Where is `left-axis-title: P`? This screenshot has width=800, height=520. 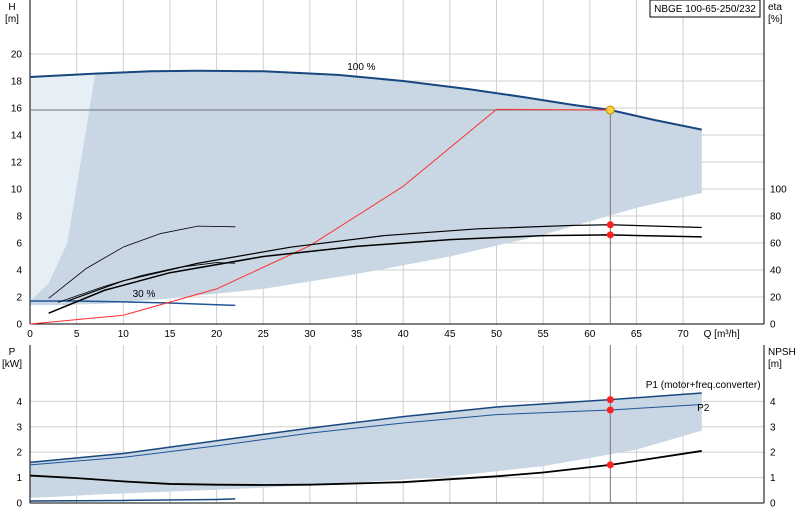 left-axis-title: P is located at coordinates (12, 352).